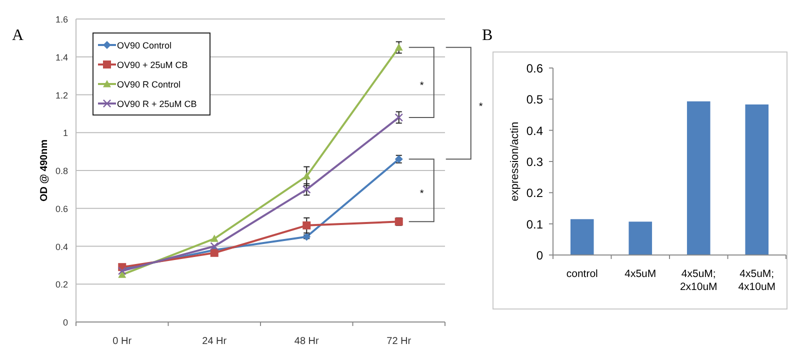 The image size is (804, 350). What do you see at coordinates (535, 162) in the screenshot?
I see `y-tick-label: 0.3` at bounding box center [535, 162].